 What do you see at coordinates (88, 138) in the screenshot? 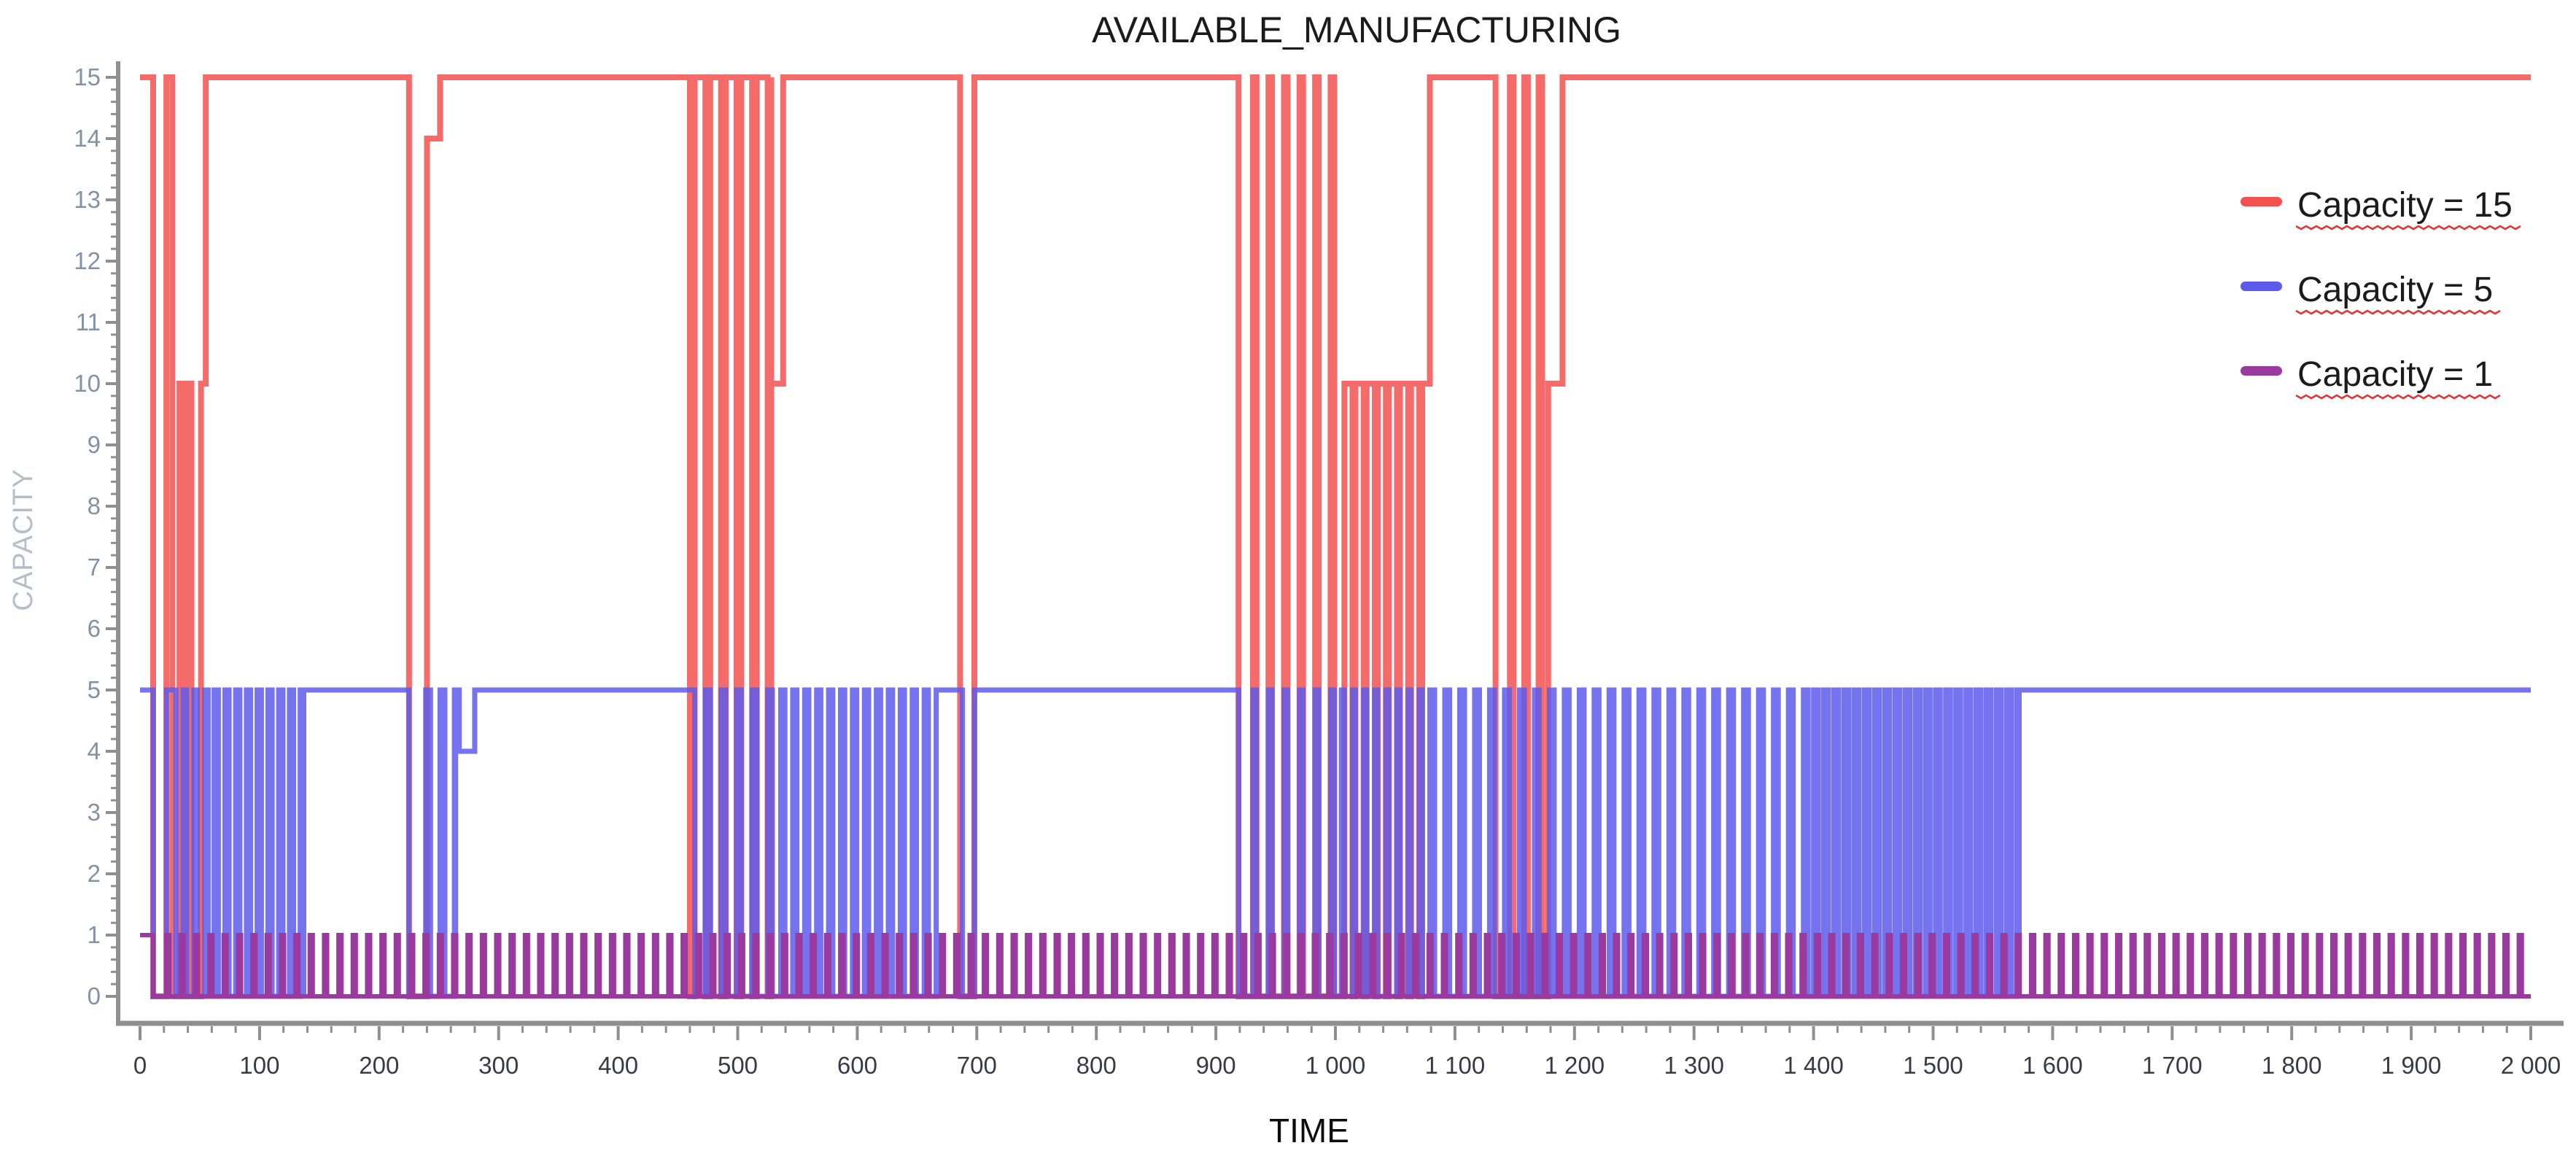
I see `y-tick-label: 14` at bounding box center [88, 138].